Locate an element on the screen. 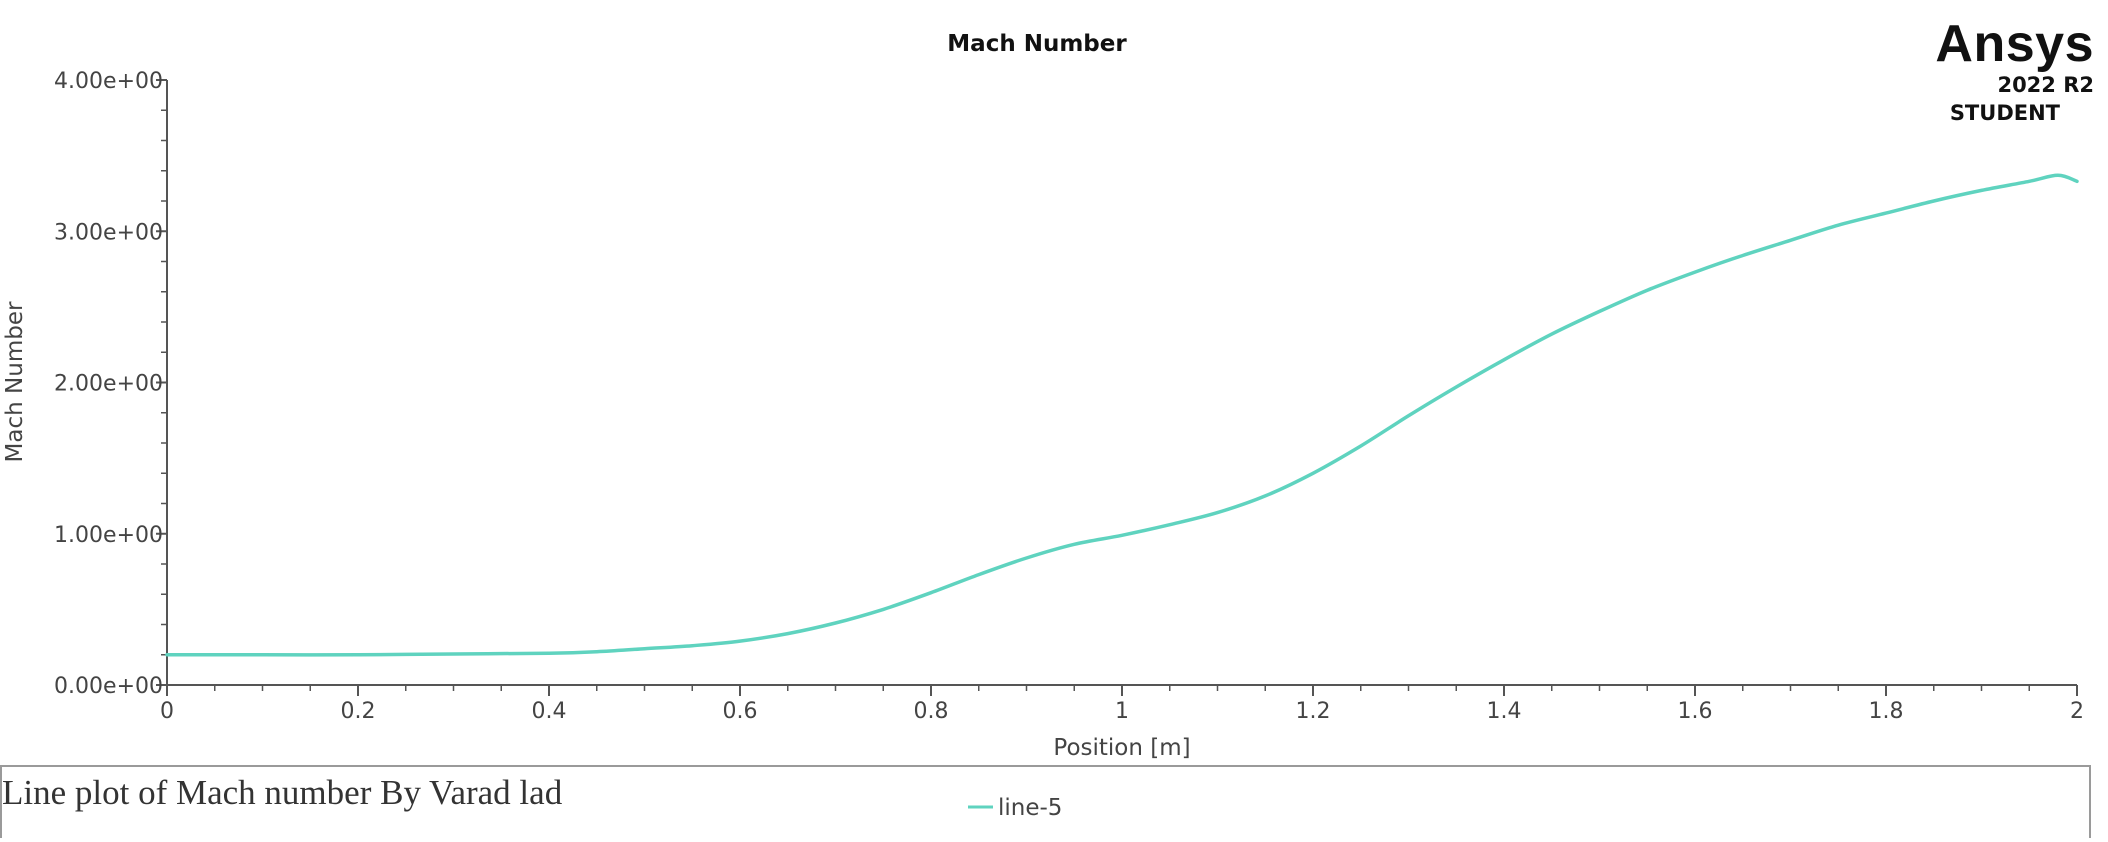 The width and height of the screenshot is (2108, 842). y-tick-label: 1.00e+00 is located at coordinates (108, 535).